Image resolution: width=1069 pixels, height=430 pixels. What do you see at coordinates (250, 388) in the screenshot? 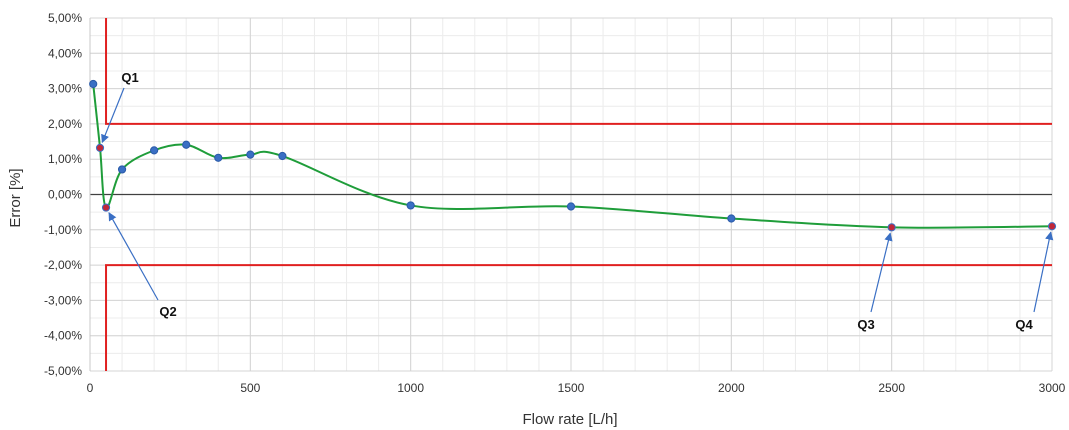
I see `x-tick-label: 500` at bounding box center [250, 388].